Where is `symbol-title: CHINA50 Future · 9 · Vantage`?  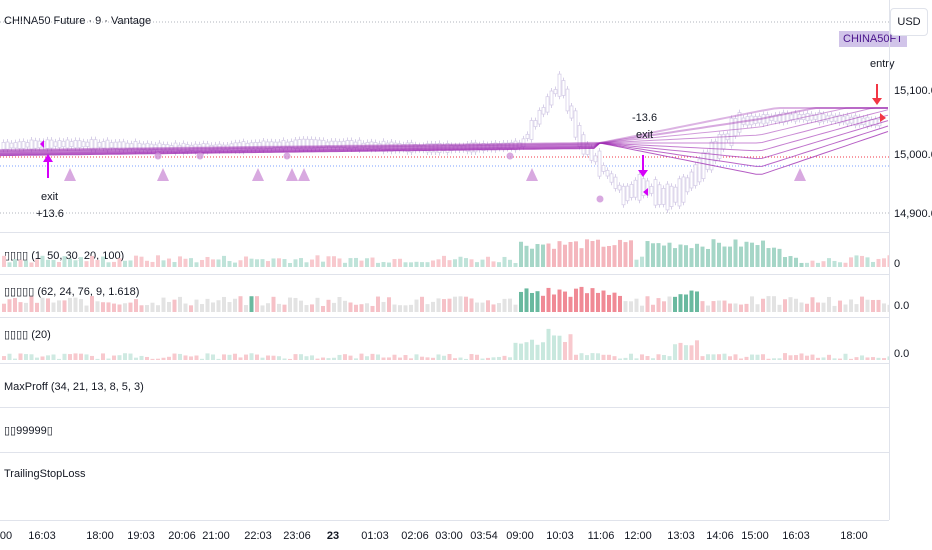
symbol-title: CHINA50 Future · 9 · Vantage is located at coordinates (78, 21).